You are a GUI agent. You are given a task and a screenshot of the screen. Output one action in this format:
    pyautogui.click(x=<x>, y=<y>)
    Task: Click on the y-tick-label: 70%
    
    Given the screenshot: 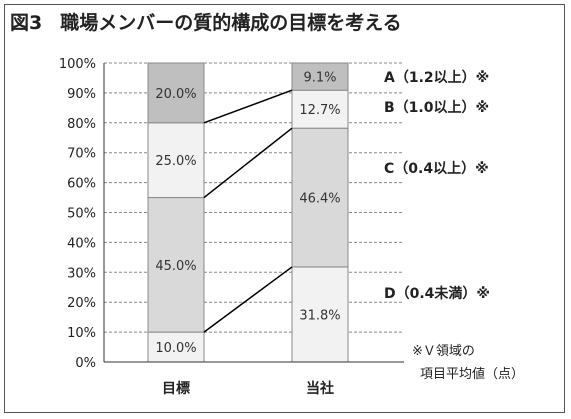 What is the action you would take?
    pyautogui.click(x=81, y=154)
    